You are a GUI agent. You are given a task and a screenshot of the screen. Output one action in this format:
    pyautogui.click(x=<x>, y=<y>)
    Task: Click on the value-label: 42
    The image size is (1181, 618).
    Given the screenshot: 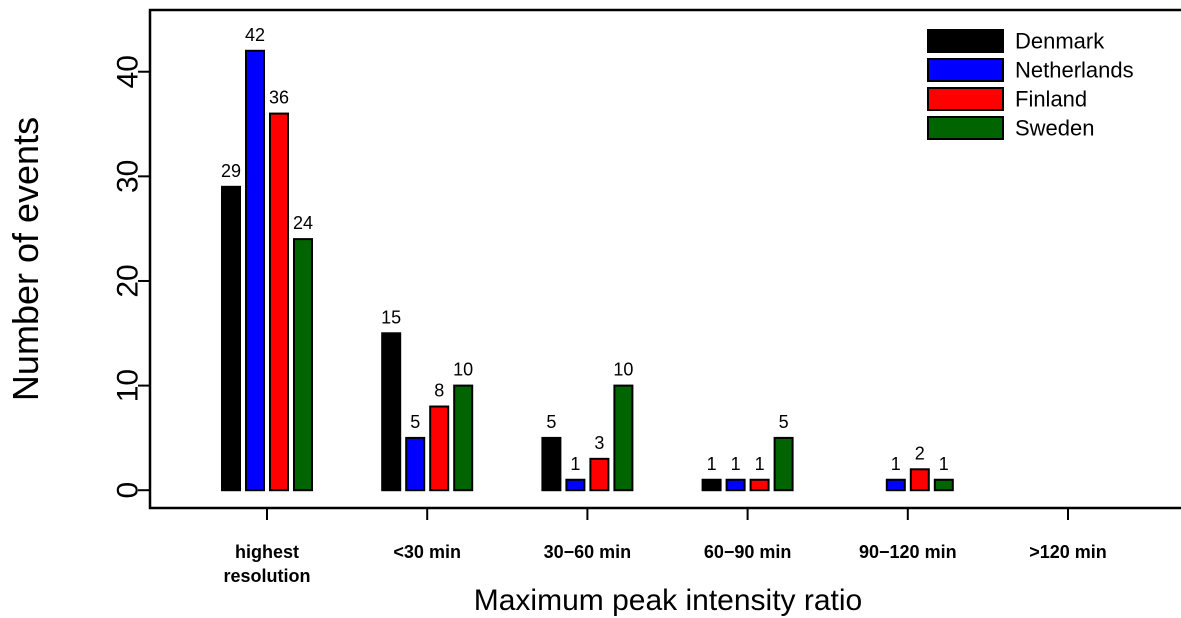 What is the action you would take?
    pyautogui.click(x=255, y=35)
    